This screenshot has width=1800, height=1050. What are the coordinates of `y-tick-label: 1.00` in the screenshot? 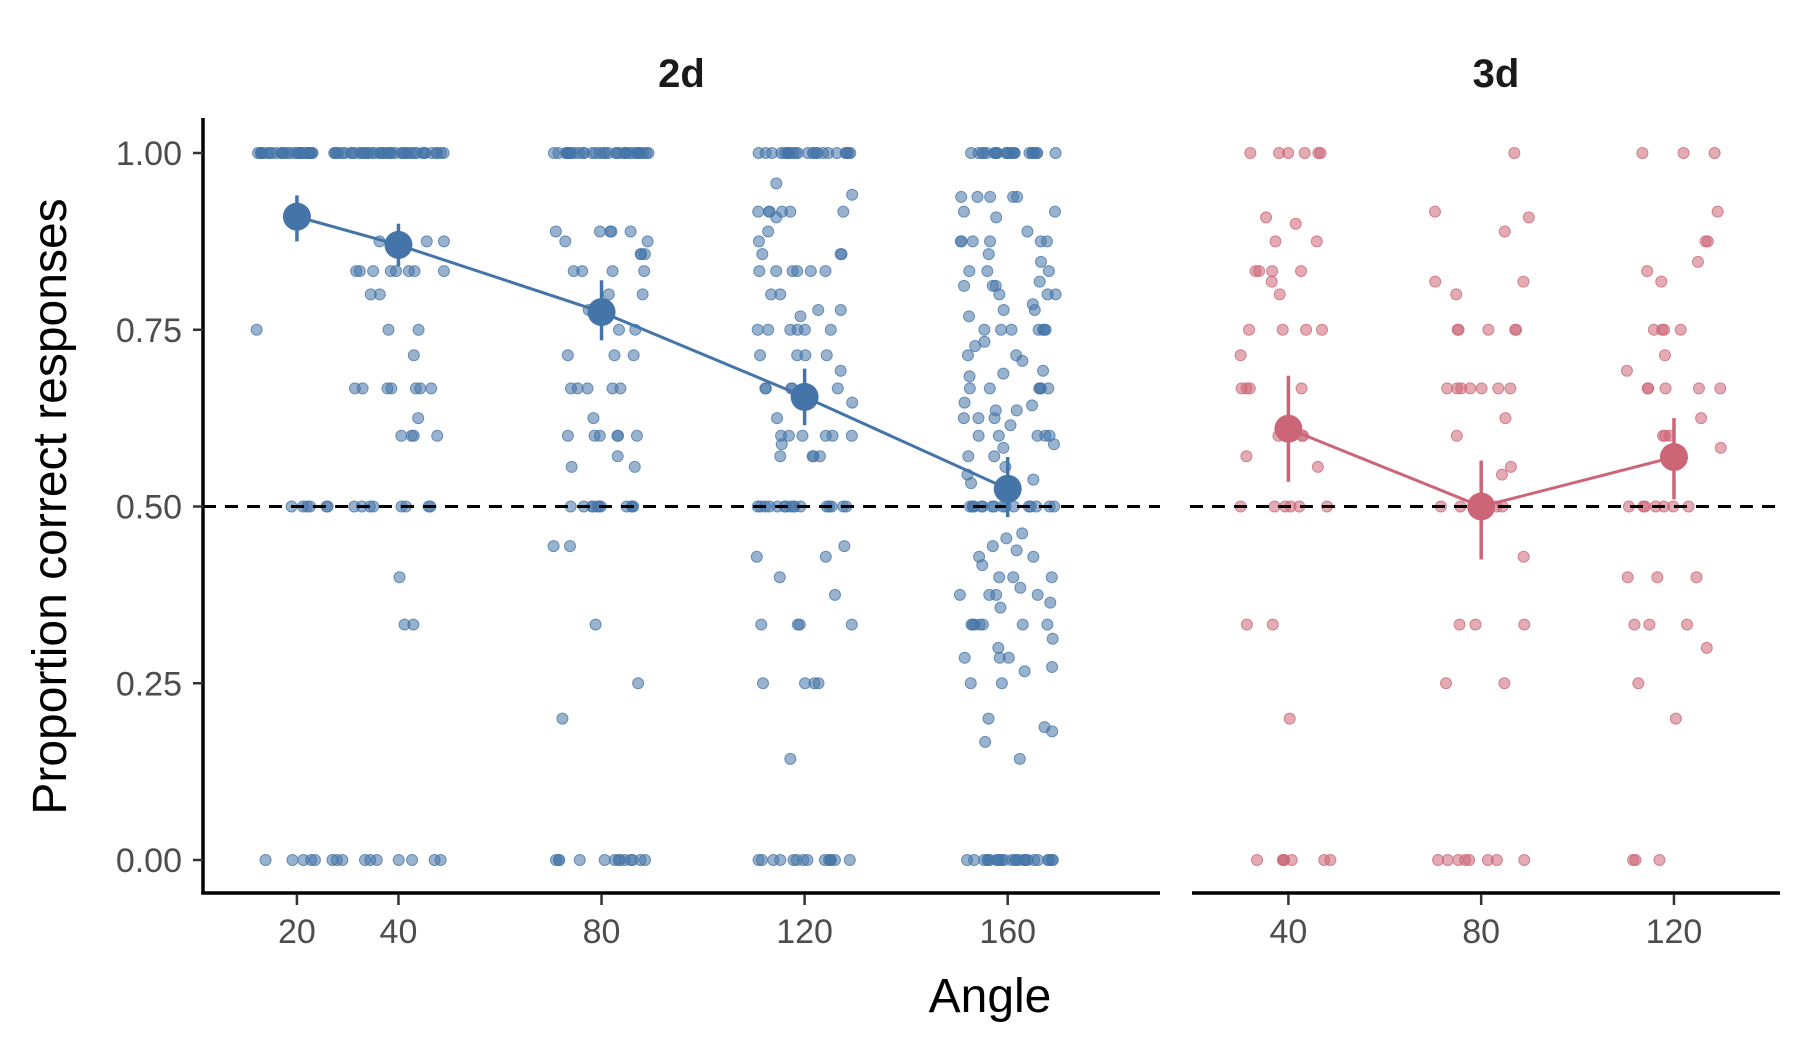 It's located at (149, 154).